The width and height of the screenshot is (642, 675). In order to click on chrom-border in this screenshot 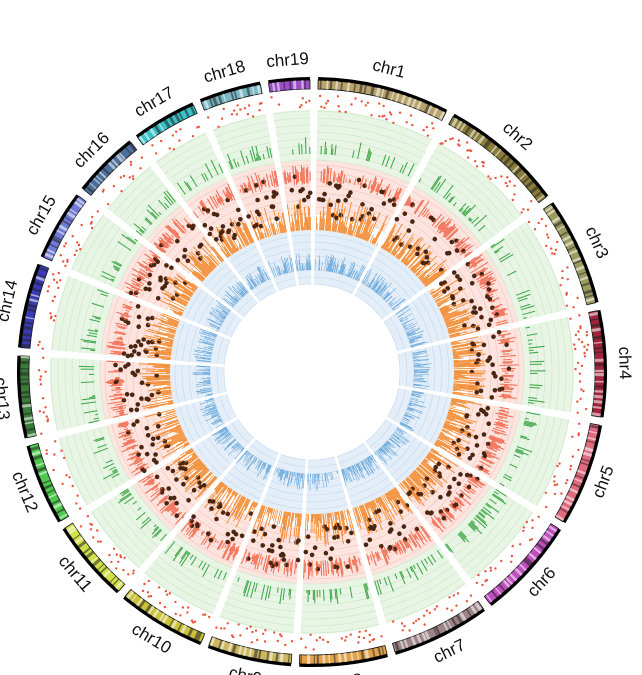, I will do `click(22, 397)`.